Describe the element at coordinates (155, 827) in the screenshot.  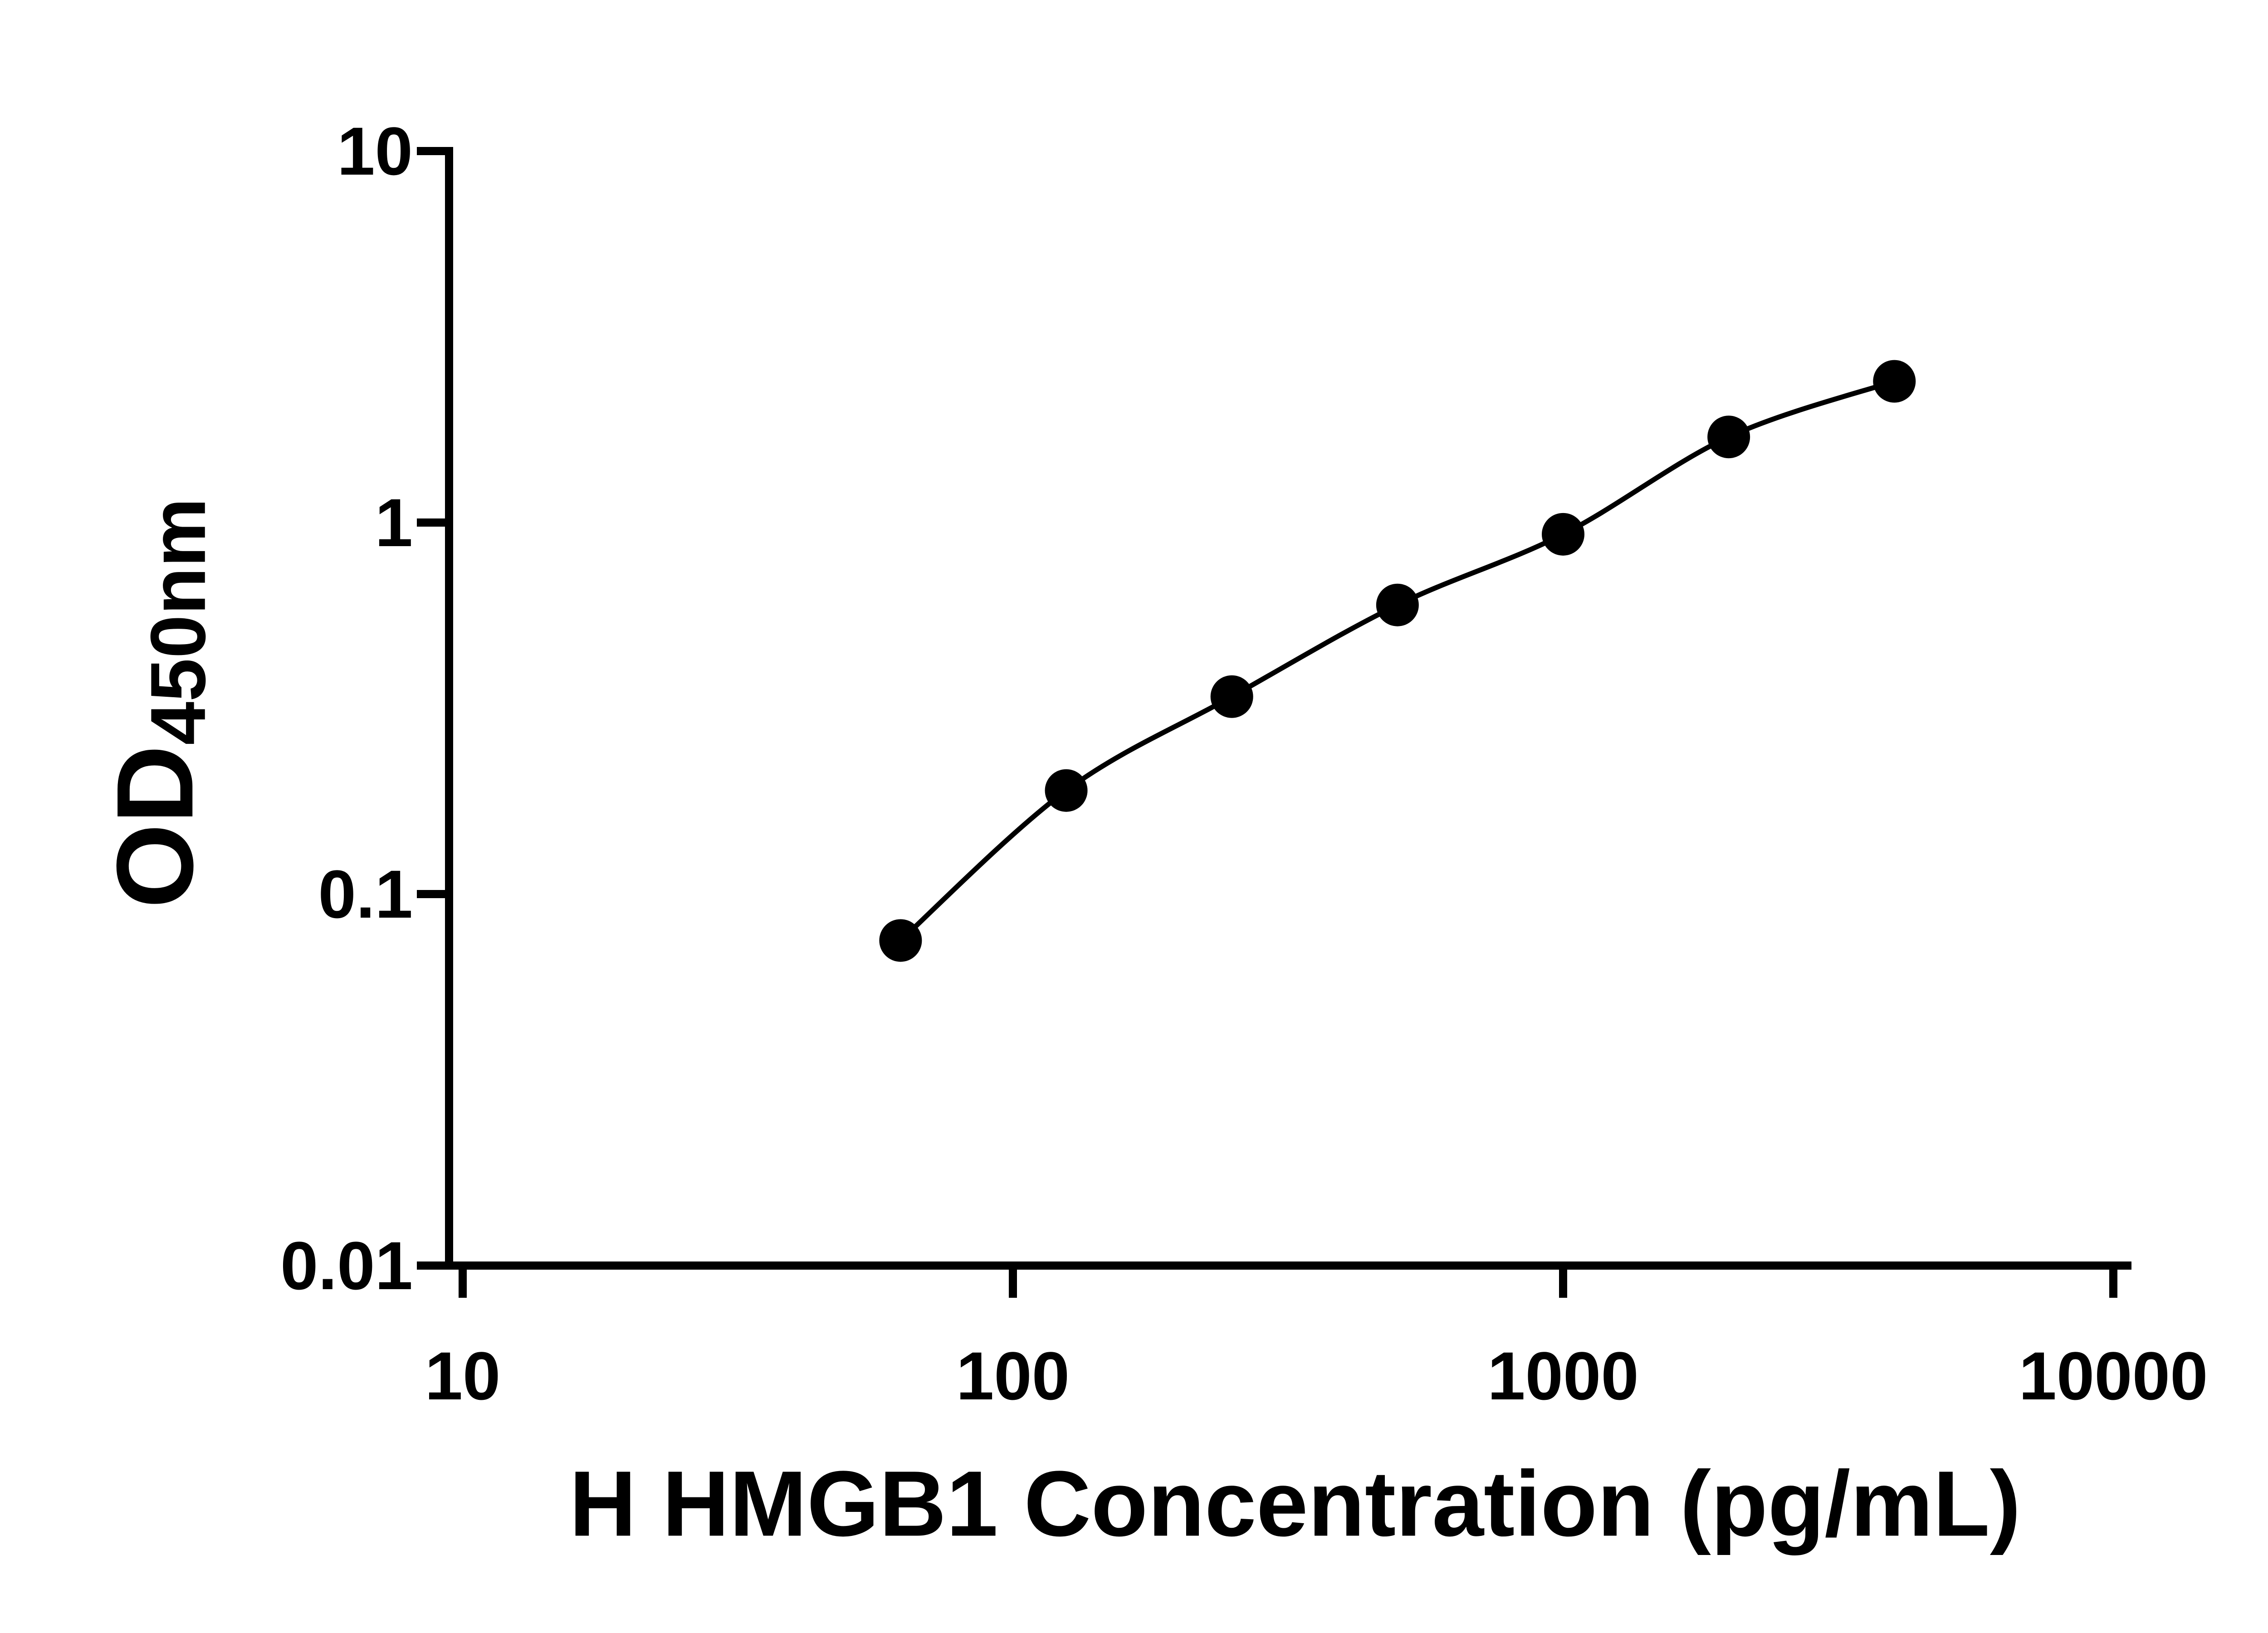
I see `y-axis-title-main: OD` at that location.